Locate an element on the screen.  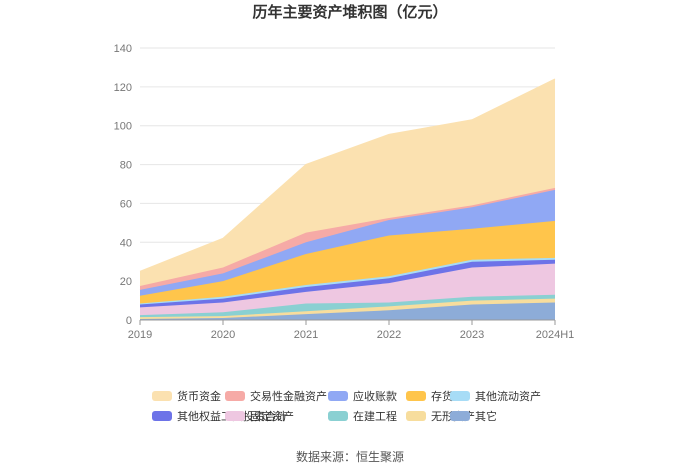
y-tick-label: 20 is located at coordinates (126, 282).